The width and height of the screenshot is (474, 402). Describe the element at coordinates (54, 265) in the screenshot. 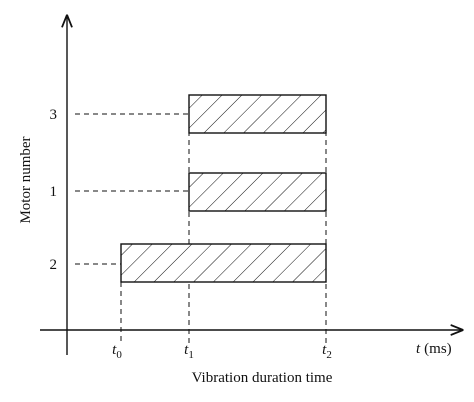

I see `motor-label: 2` at that location.